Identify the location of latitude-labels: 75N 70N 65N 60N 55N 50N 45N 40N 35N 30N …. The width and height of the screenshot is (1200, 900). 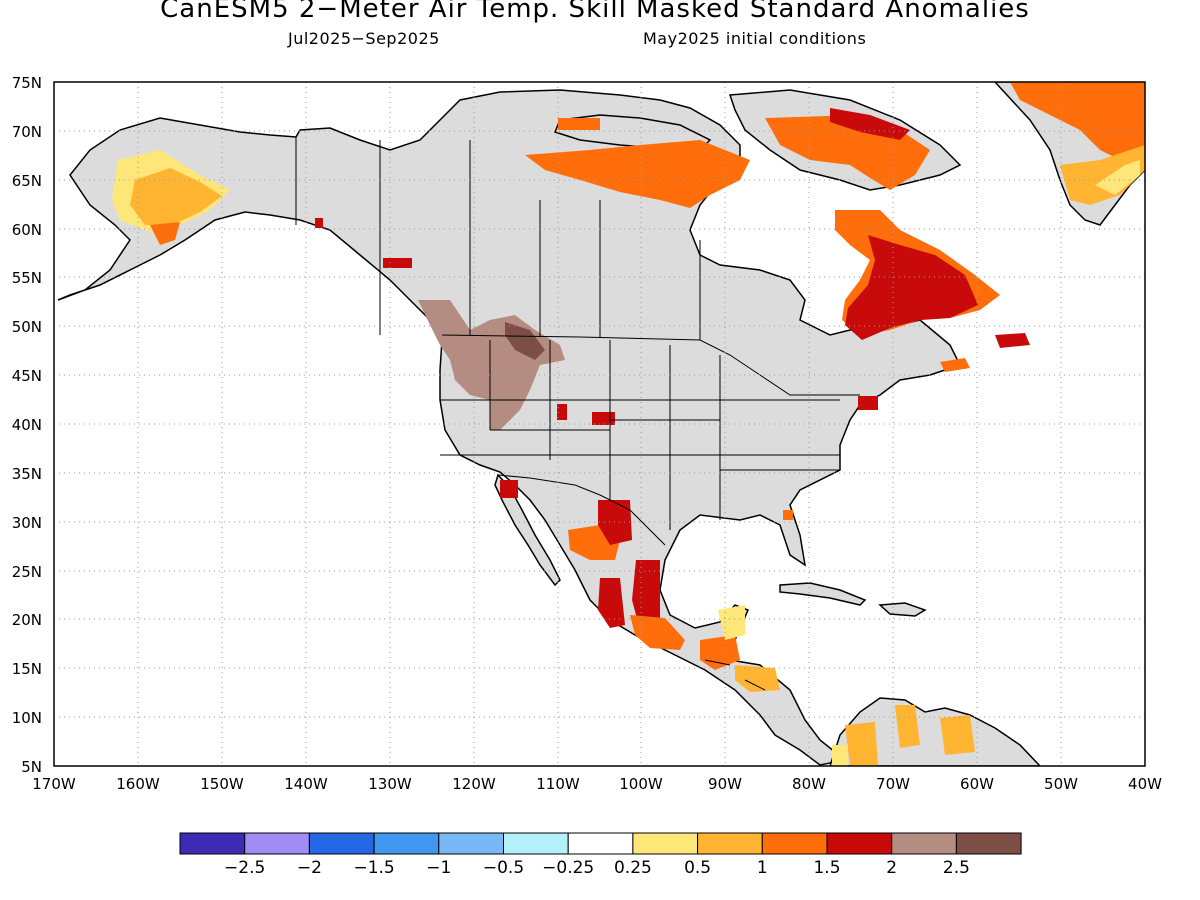
(27, 425).